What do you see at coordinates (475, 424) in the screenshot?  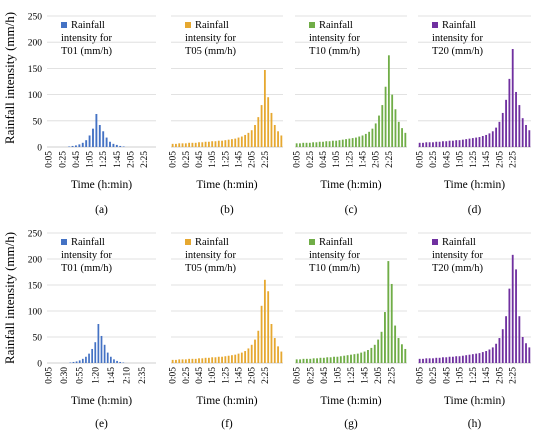 I see `panel-label: (h)` at bounding box center [475, 424].